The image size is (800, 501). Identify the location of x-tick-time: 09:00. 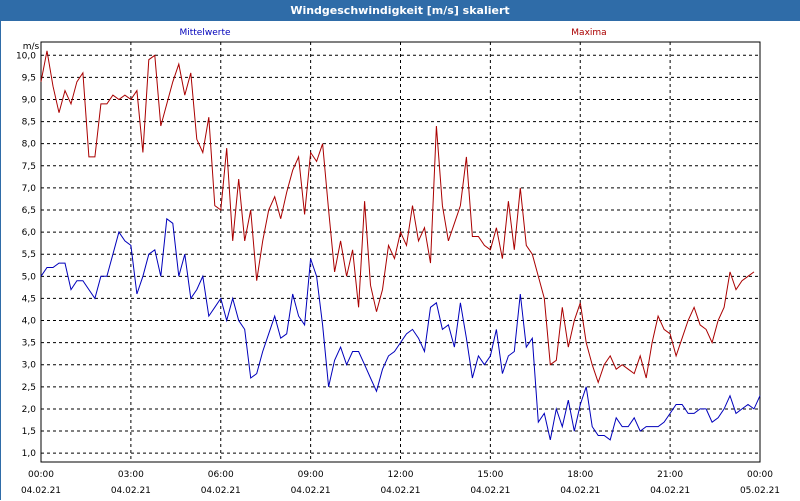
(311, 475).